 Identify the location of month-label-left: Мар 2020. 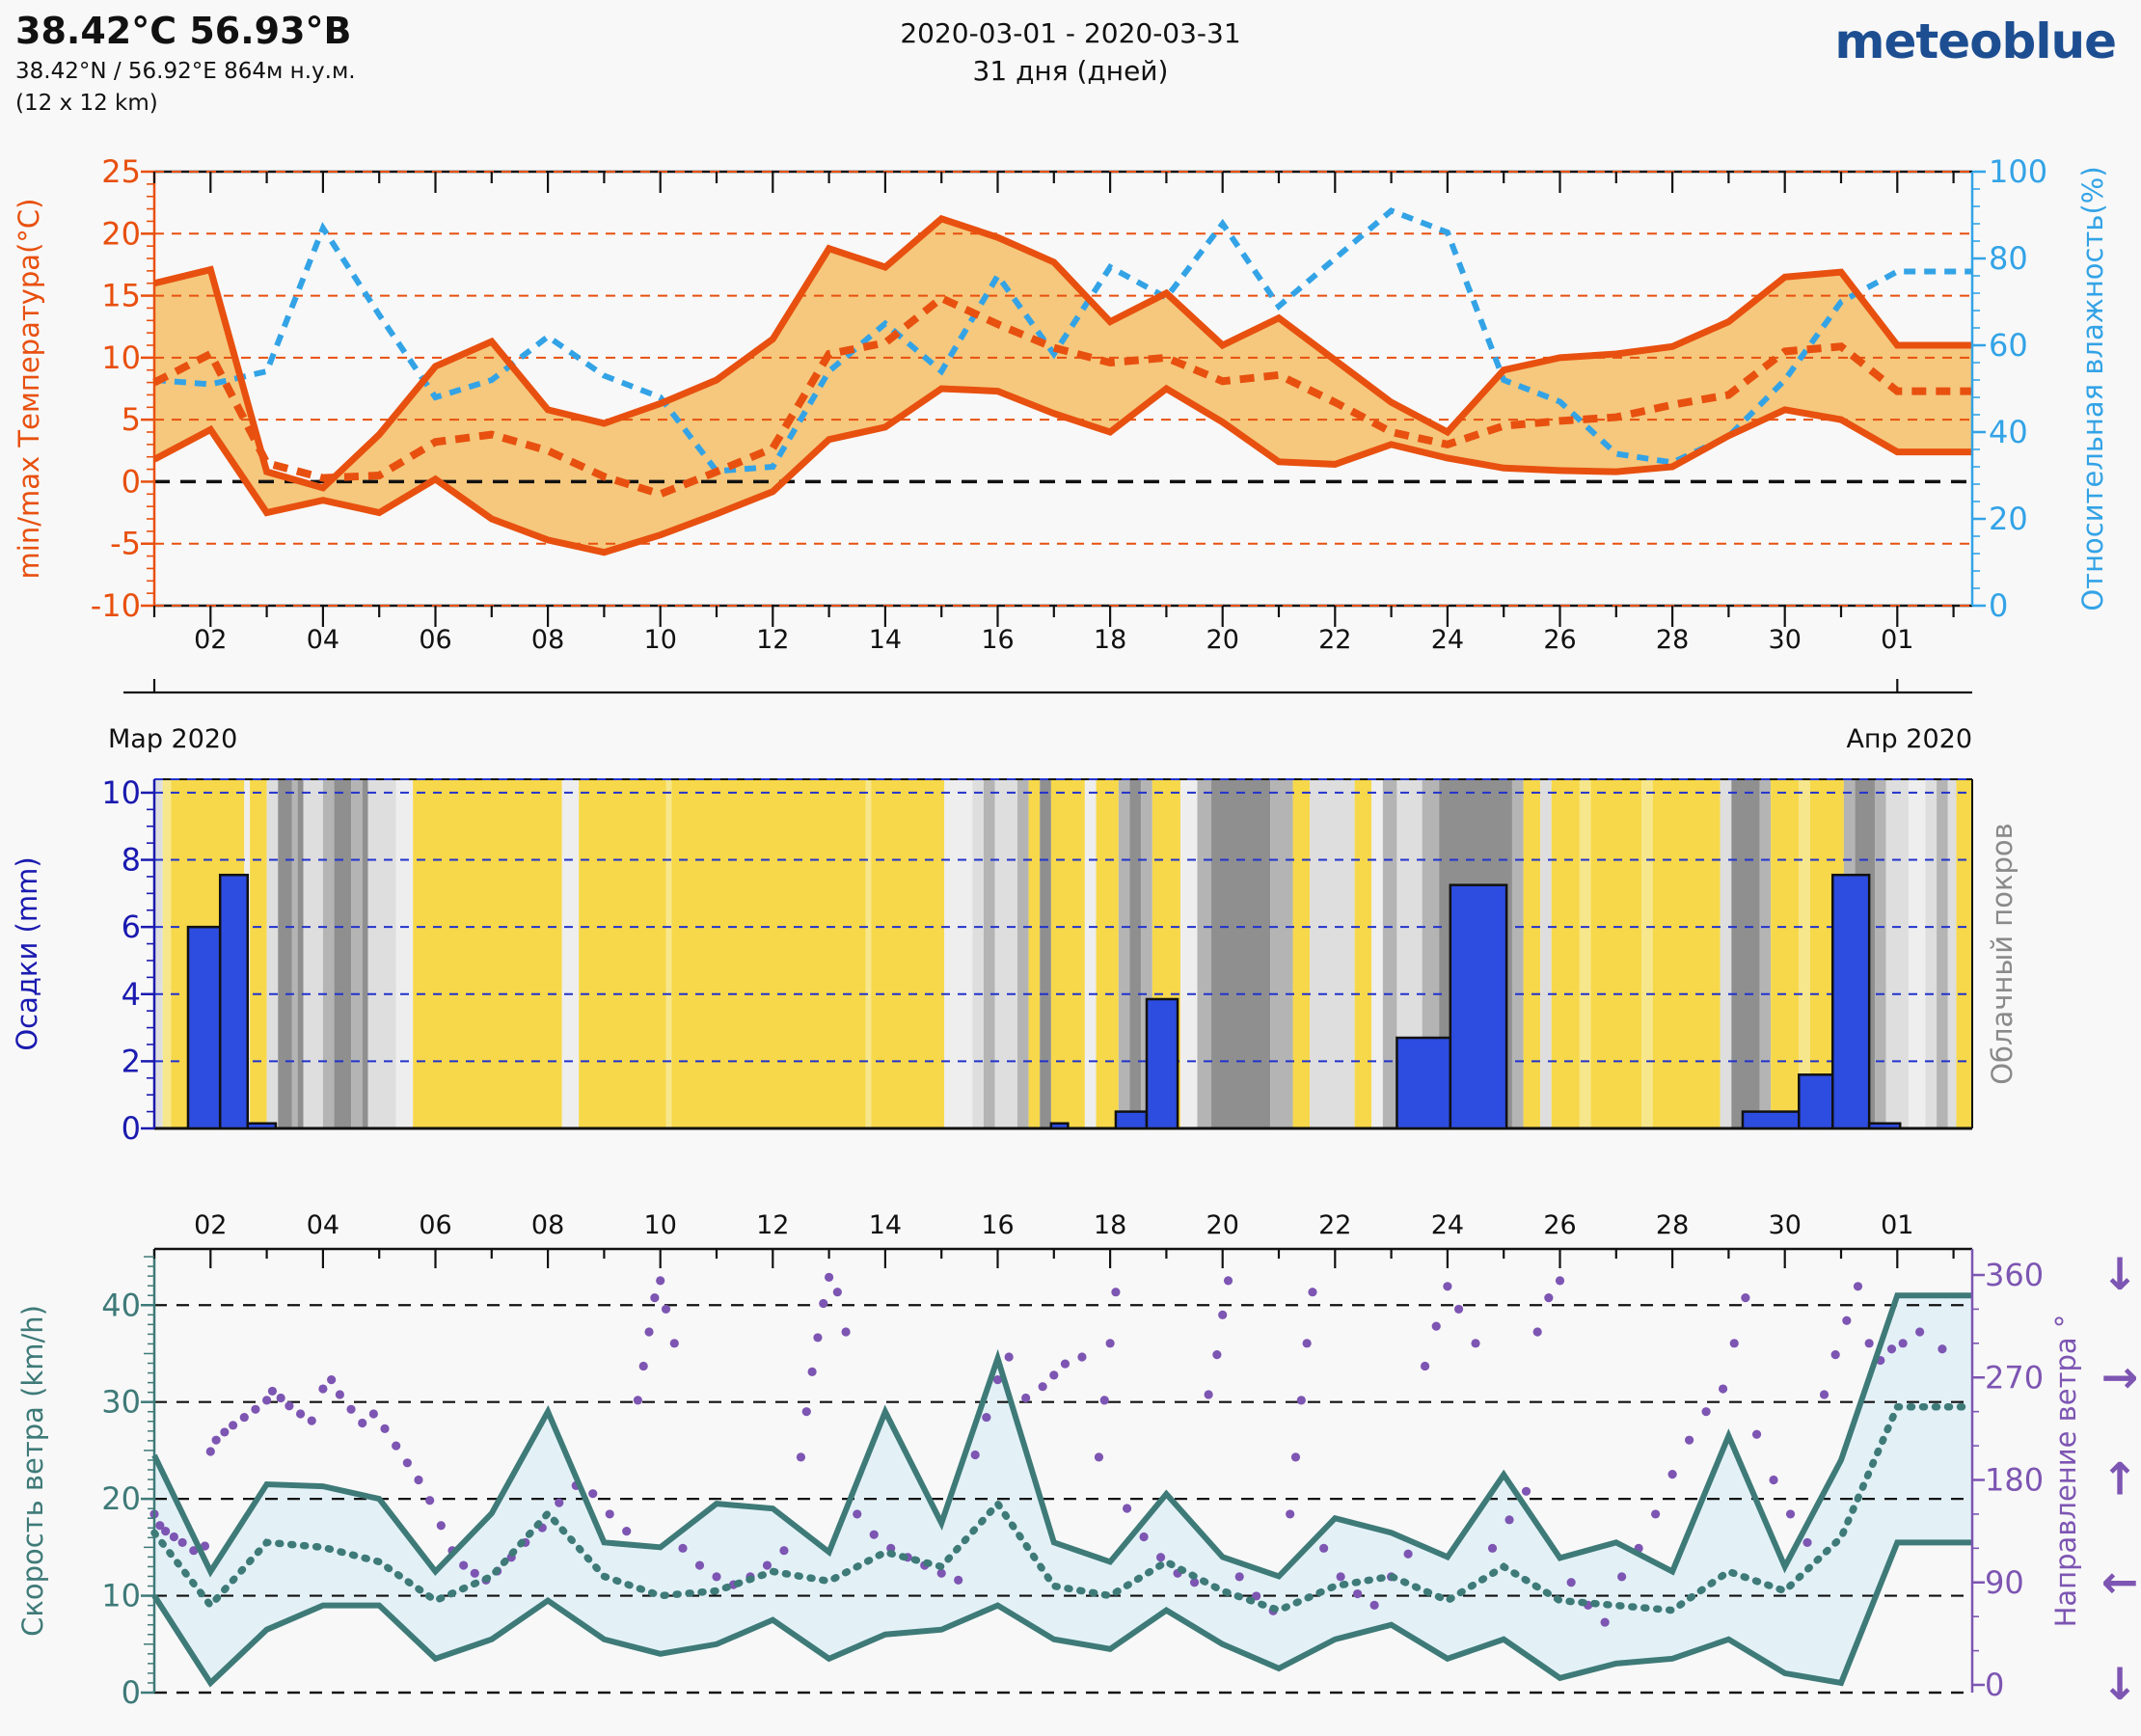
(173, 738).